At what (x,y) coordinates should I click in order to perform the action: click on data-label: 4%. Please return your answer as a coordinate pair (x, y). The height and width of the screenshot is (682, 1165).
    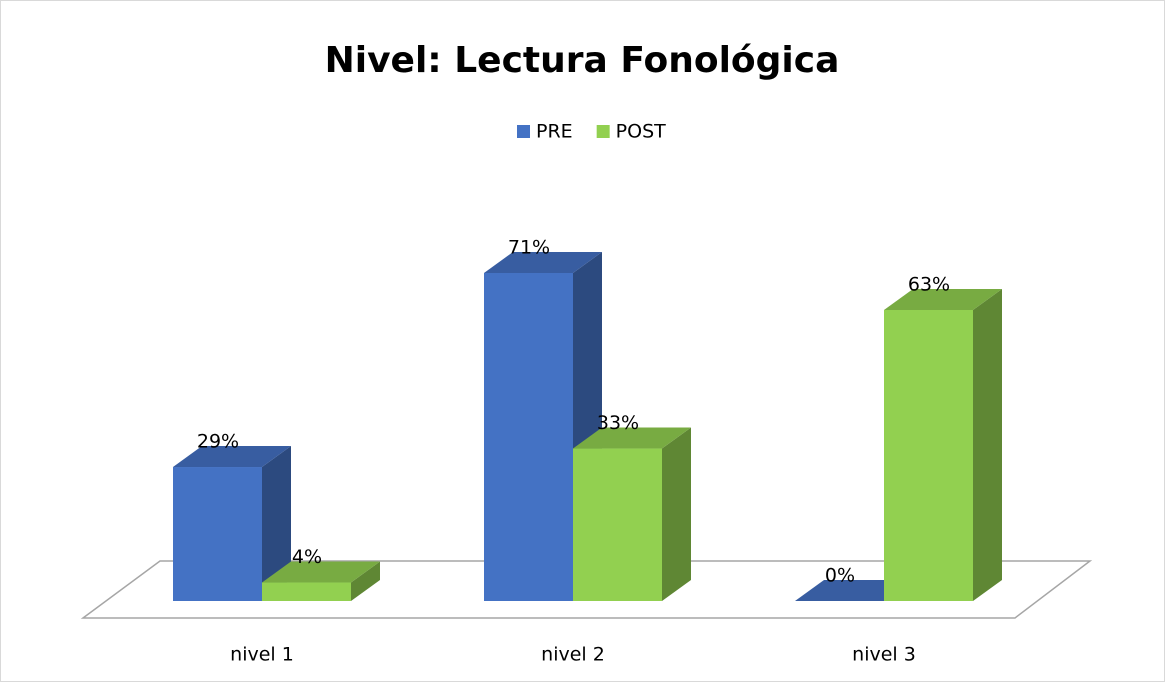
    Looking at the image, I should click on (307, 557).